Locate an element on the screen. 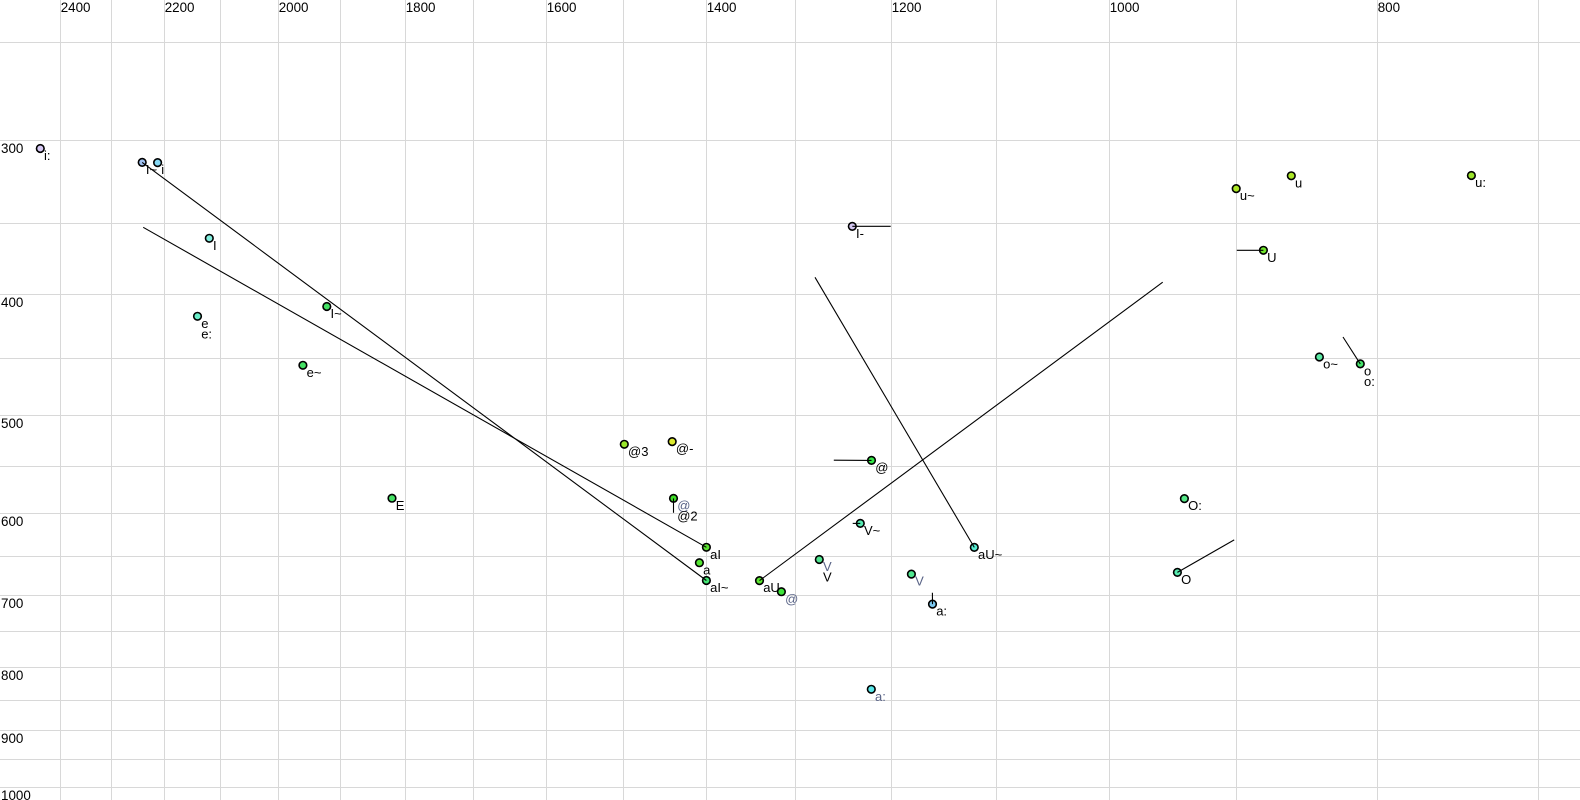  svg-text: i: is located at coordinates (47, 155).